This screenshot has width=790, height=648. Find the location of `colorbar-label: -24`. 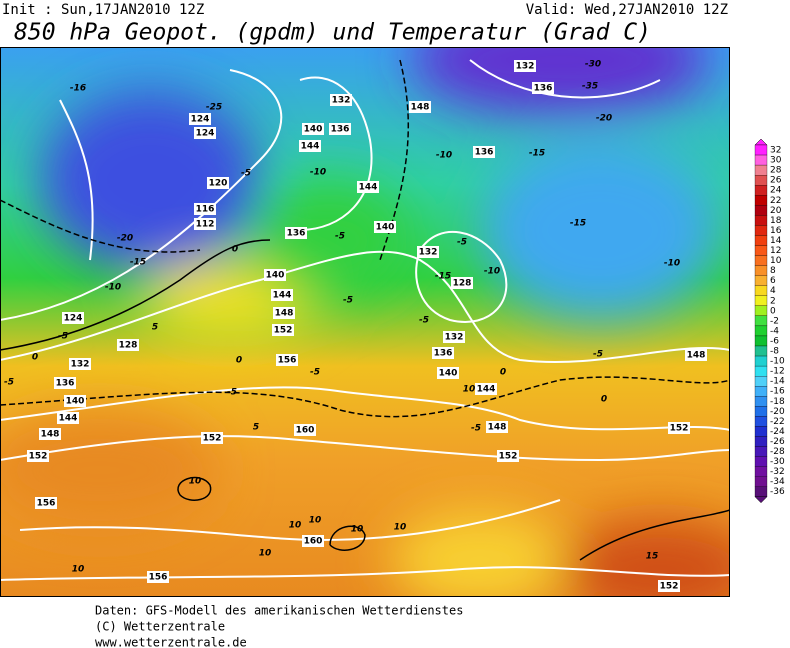

colorbar-label: -24 is located at coordinates (777, 432).